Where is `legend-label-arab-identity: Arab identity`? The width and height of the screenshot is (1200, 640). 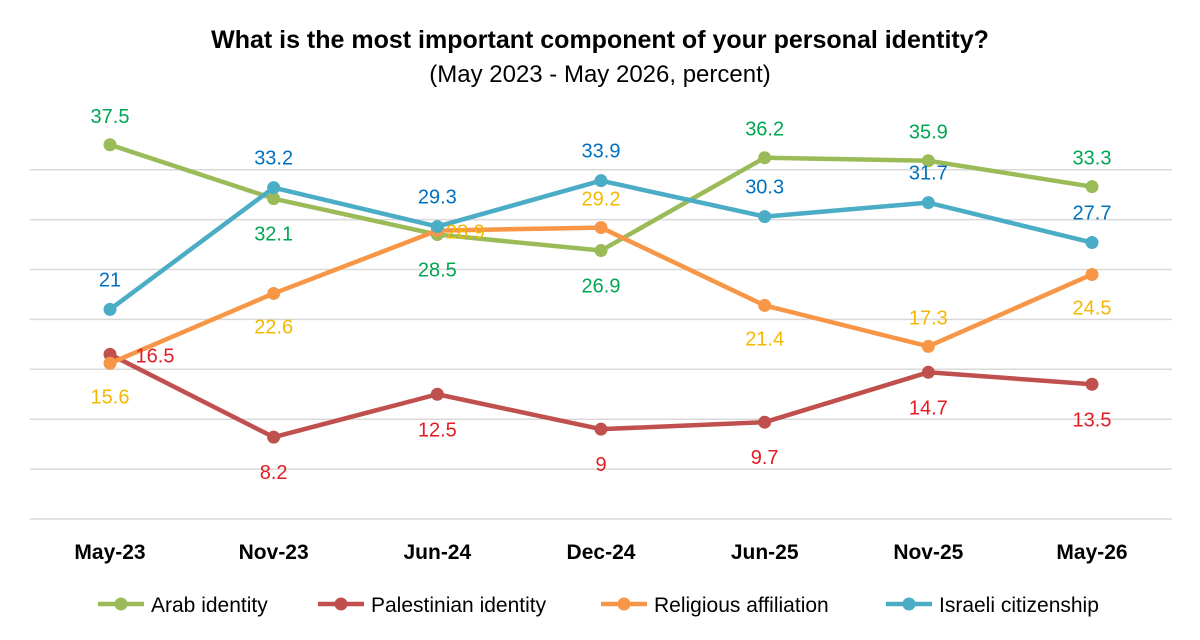
legend-label-arab-identity: Arab identity is located at coordinates (209, 605).